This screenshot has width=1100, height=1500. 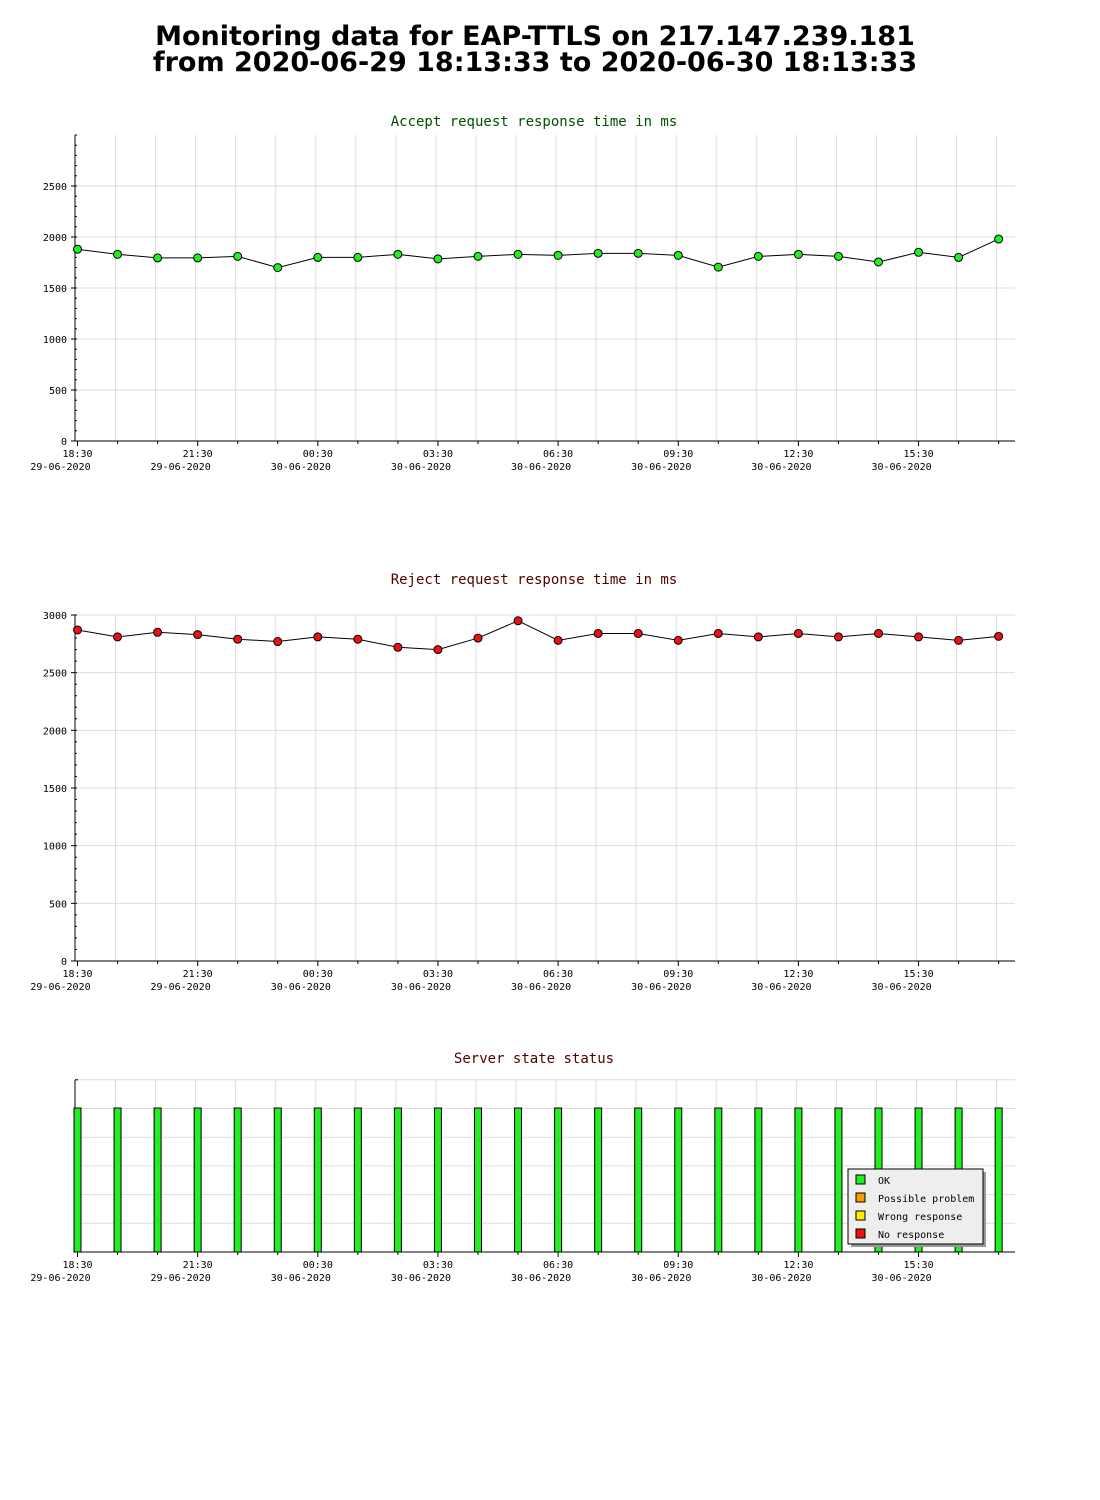 What do you see at coordinates (55, 674) in the screenshot?
I see `y-tick-label: 2500` at bounding box center [55, 674].